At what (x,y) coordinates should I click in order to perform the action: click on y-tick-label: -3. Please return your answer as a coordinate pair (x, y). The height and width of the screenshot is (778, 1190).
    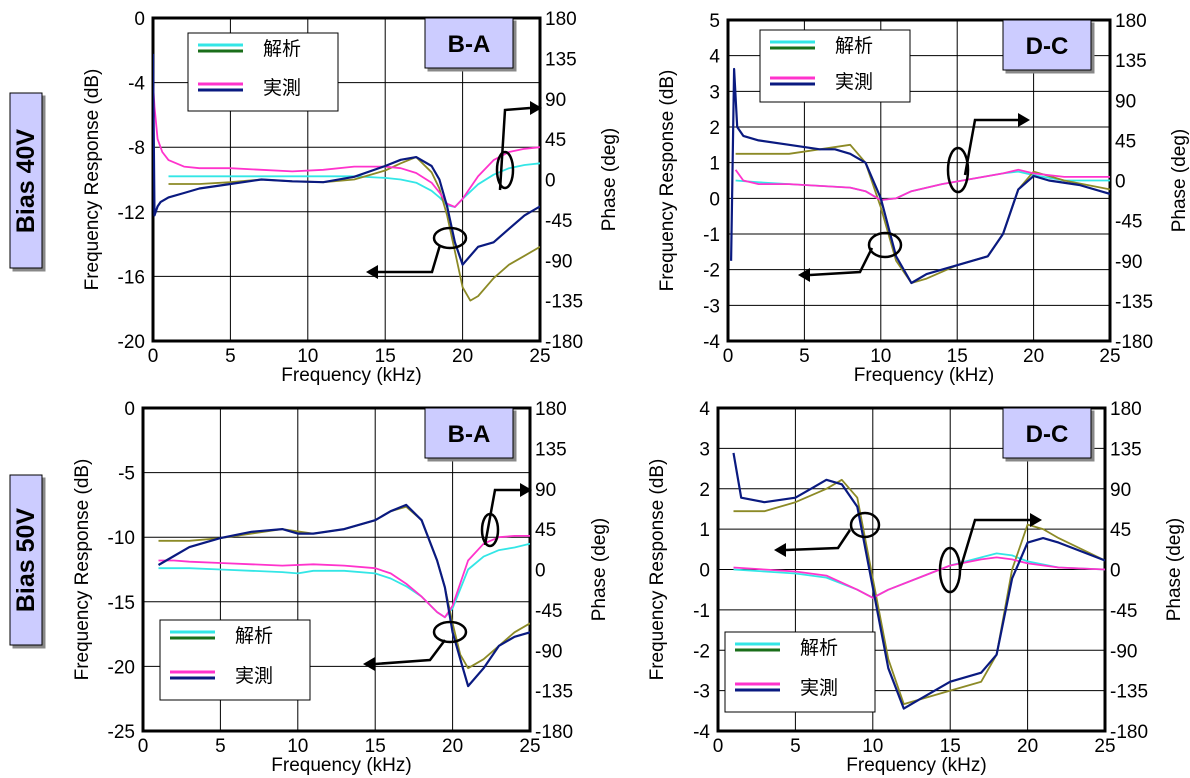
    Looking at the image, I should click on (711, 306).